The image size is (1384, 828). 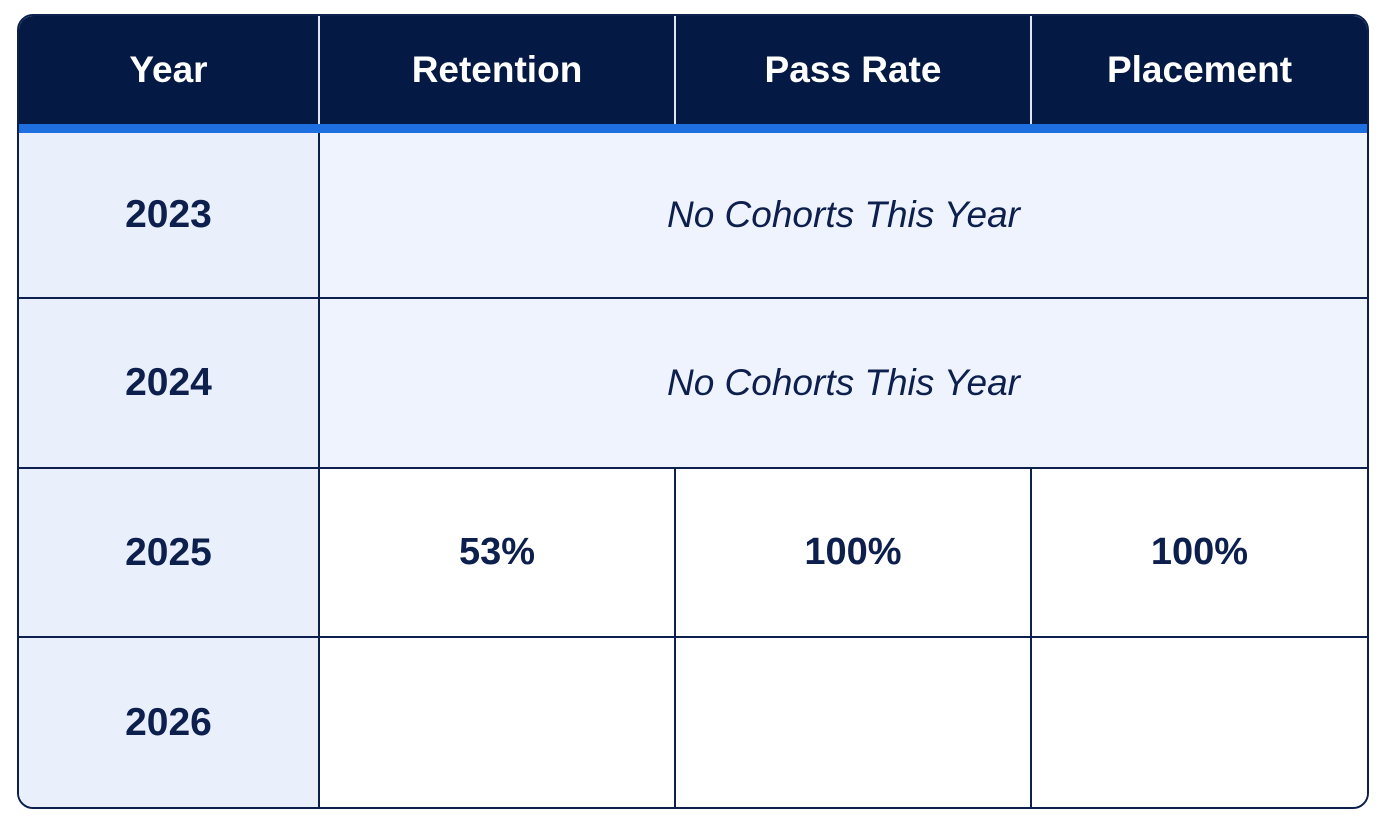 I want to click on header-row: Year Retention Pass Rate Placement, so click(x=693, y=74).